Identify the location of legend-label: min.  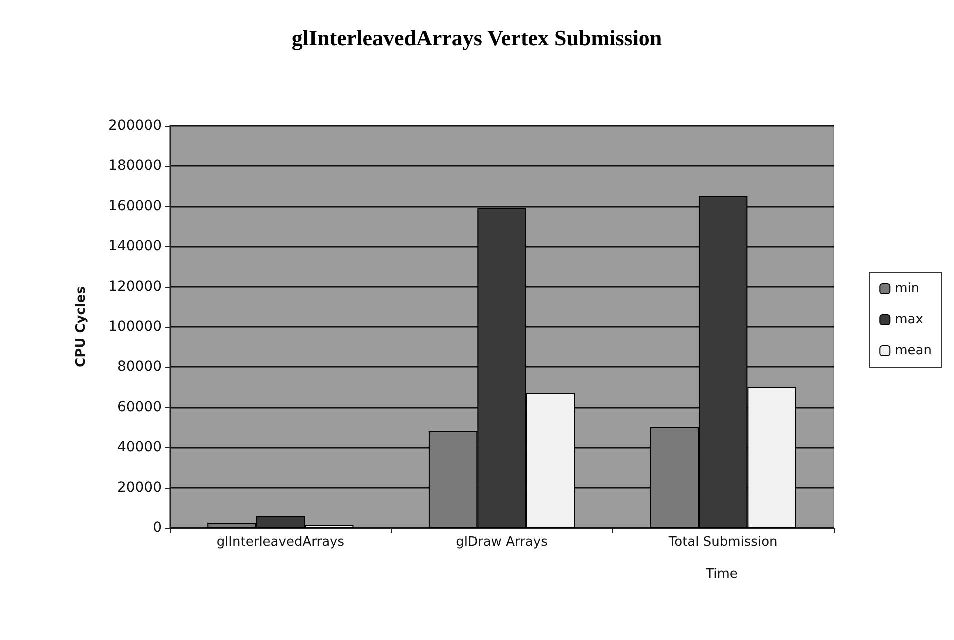
(907, 289).